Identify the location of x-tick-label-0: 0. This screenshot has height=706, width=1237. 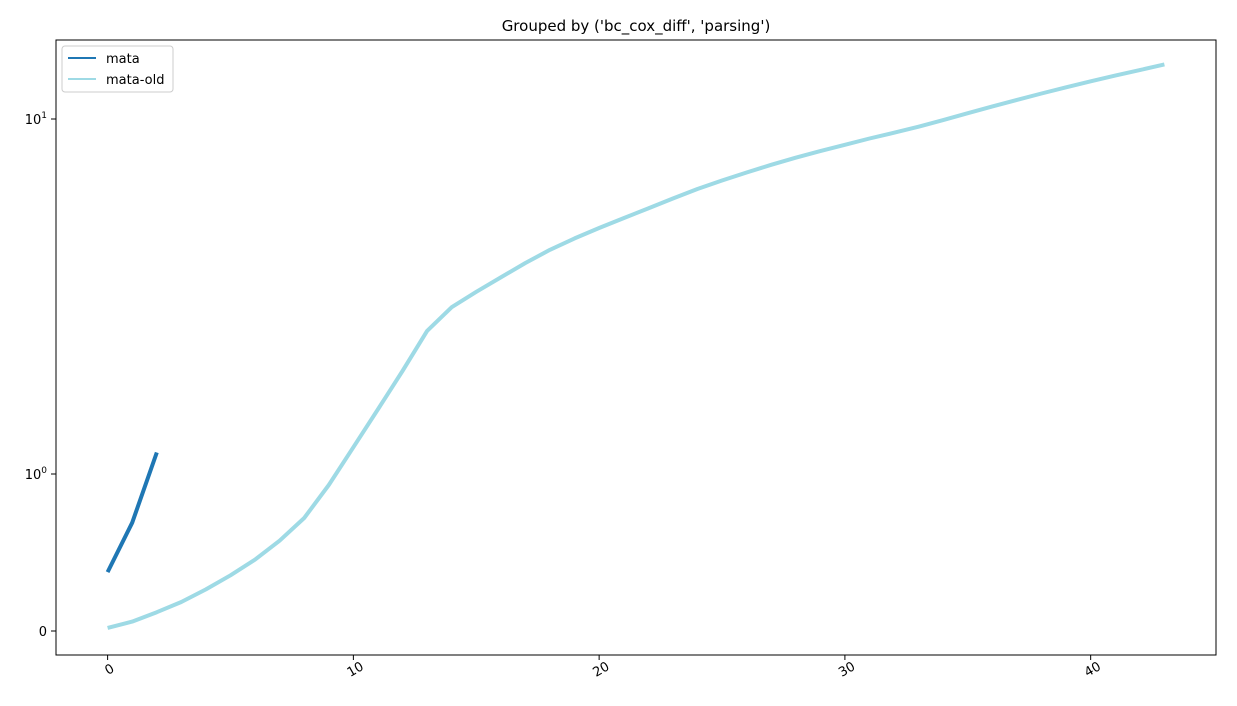
(110, 669).